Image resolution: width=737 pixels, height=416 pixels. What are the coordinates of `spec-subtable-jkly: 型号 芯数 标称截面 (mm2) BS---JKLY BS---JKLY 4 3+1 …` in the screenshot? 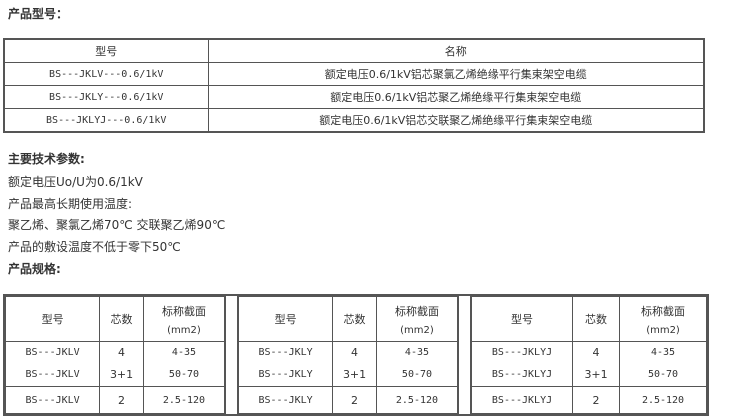 It's located at (348, 355).